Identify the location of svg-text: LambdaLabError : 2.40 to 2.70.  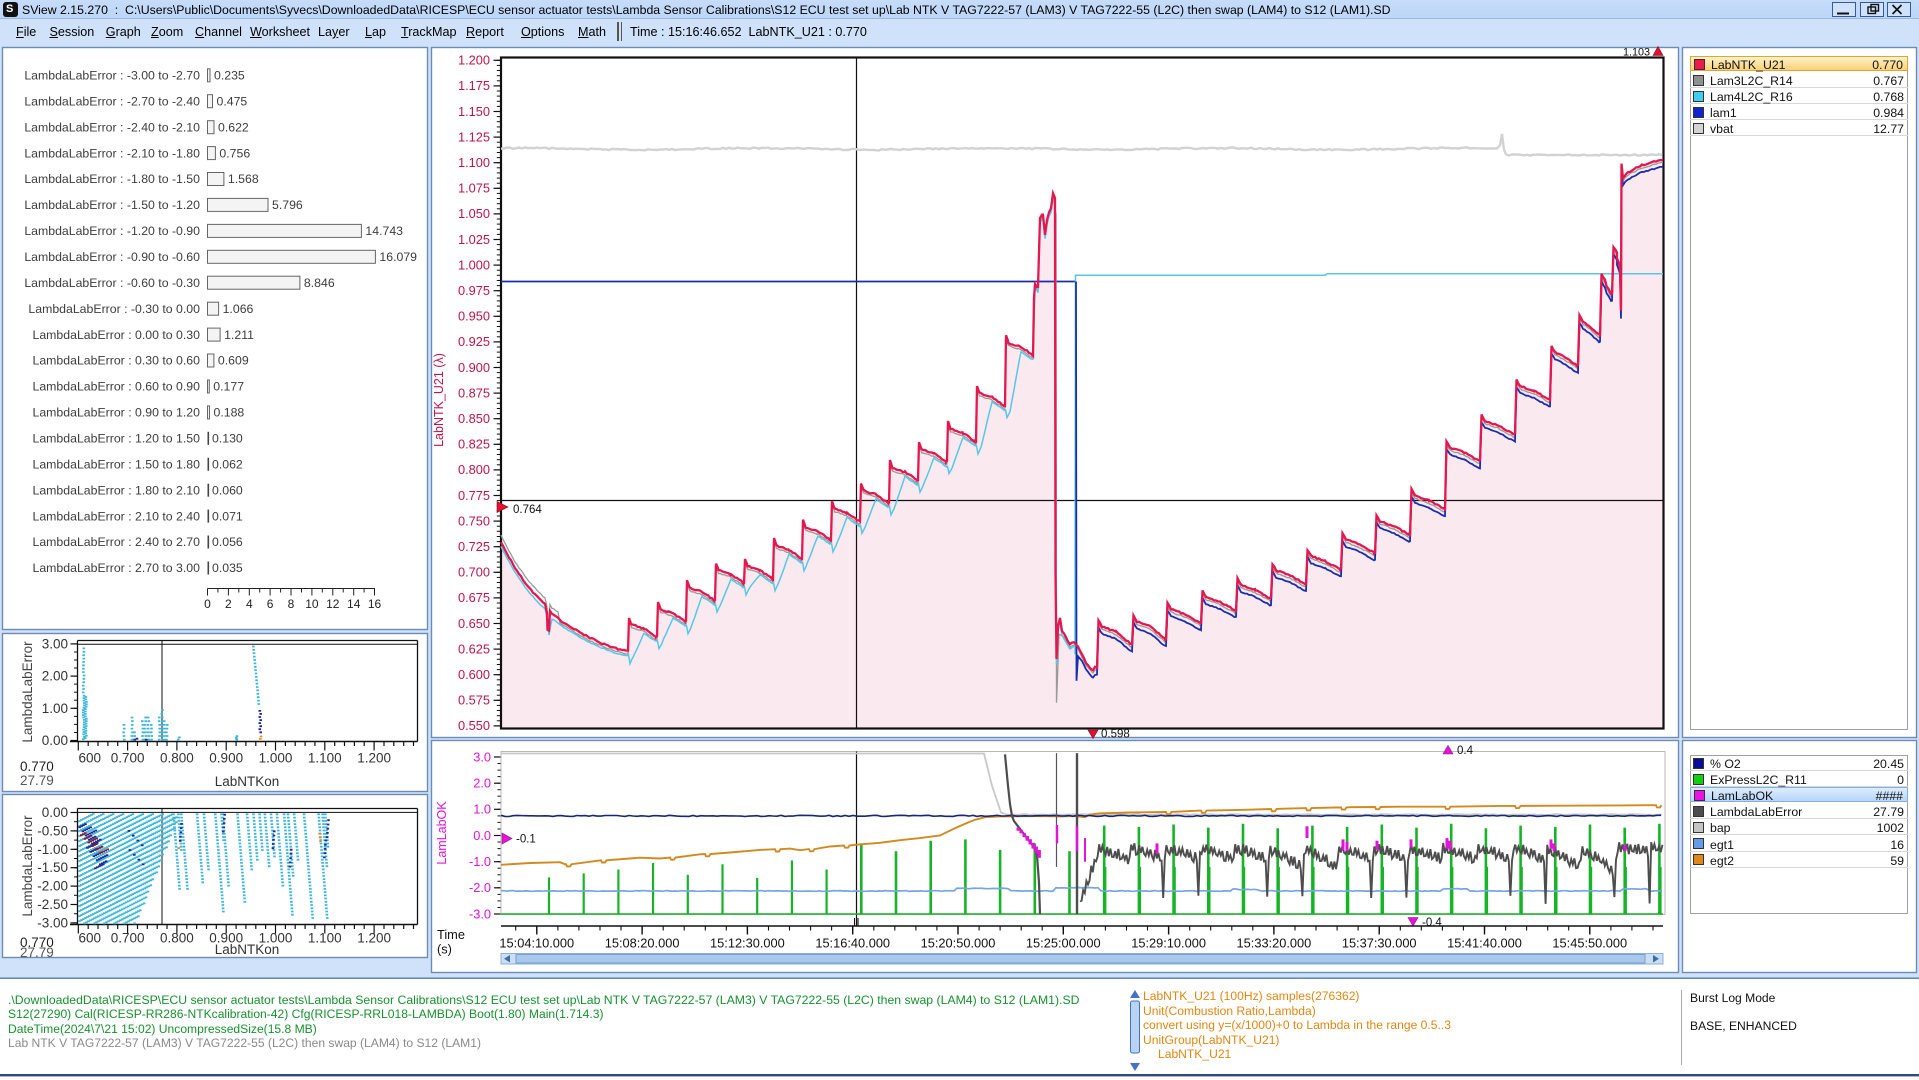
(117, 542).